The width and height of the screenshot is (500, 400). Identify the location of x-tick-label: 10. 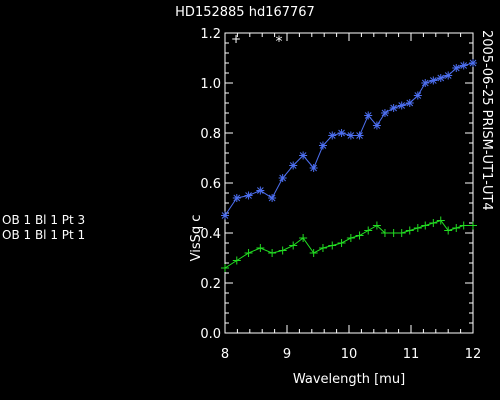
(349, 354).